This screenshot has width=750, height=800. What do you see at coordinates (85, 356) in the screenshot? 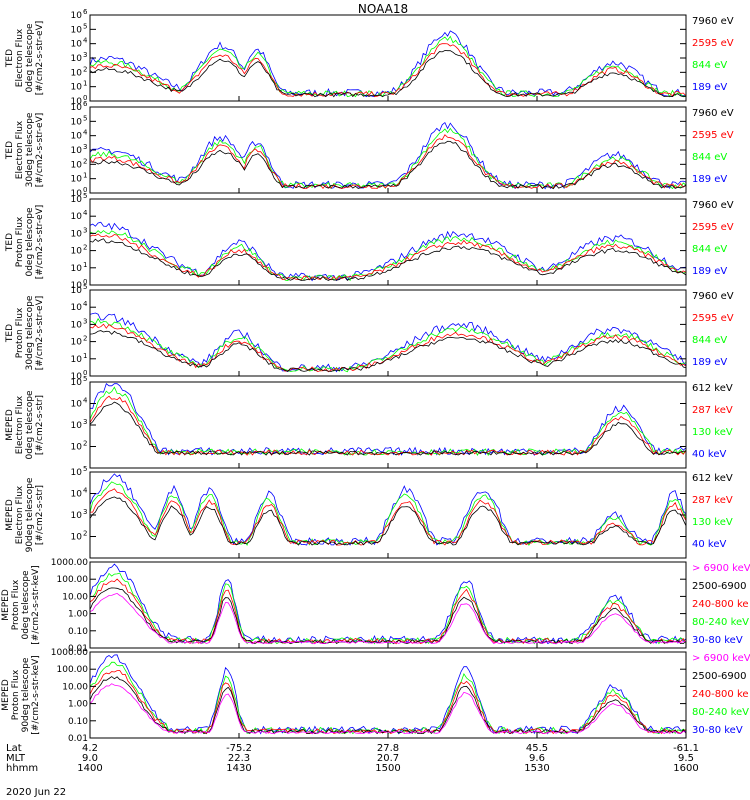
I see `panel-4-ytick-exp-2: 1` at bounding box center [85, 356].